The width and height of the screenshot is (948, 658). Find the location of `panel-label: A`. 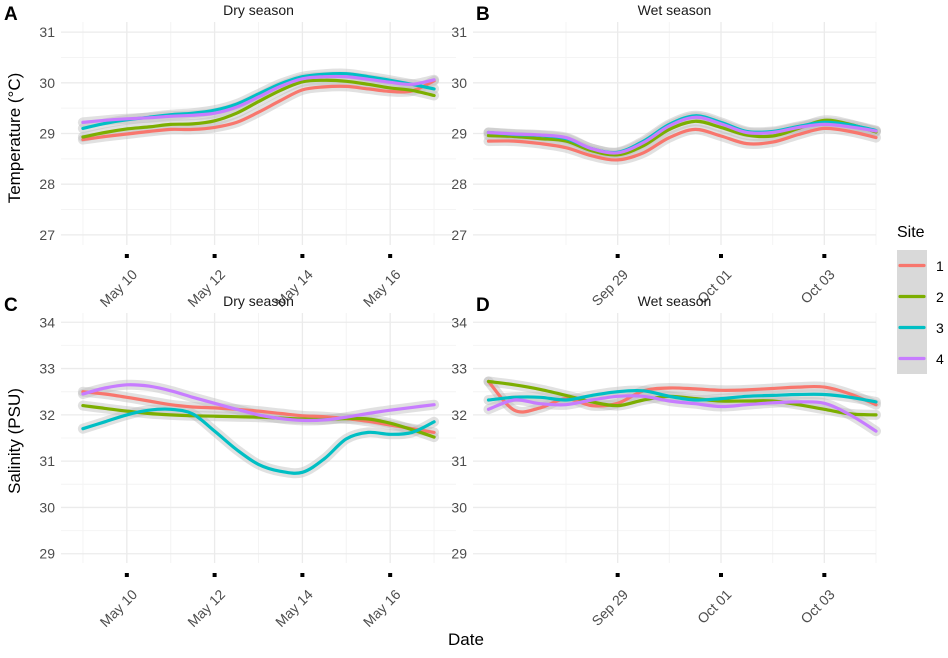

panel-label: A is located at coordinates (11, 14).